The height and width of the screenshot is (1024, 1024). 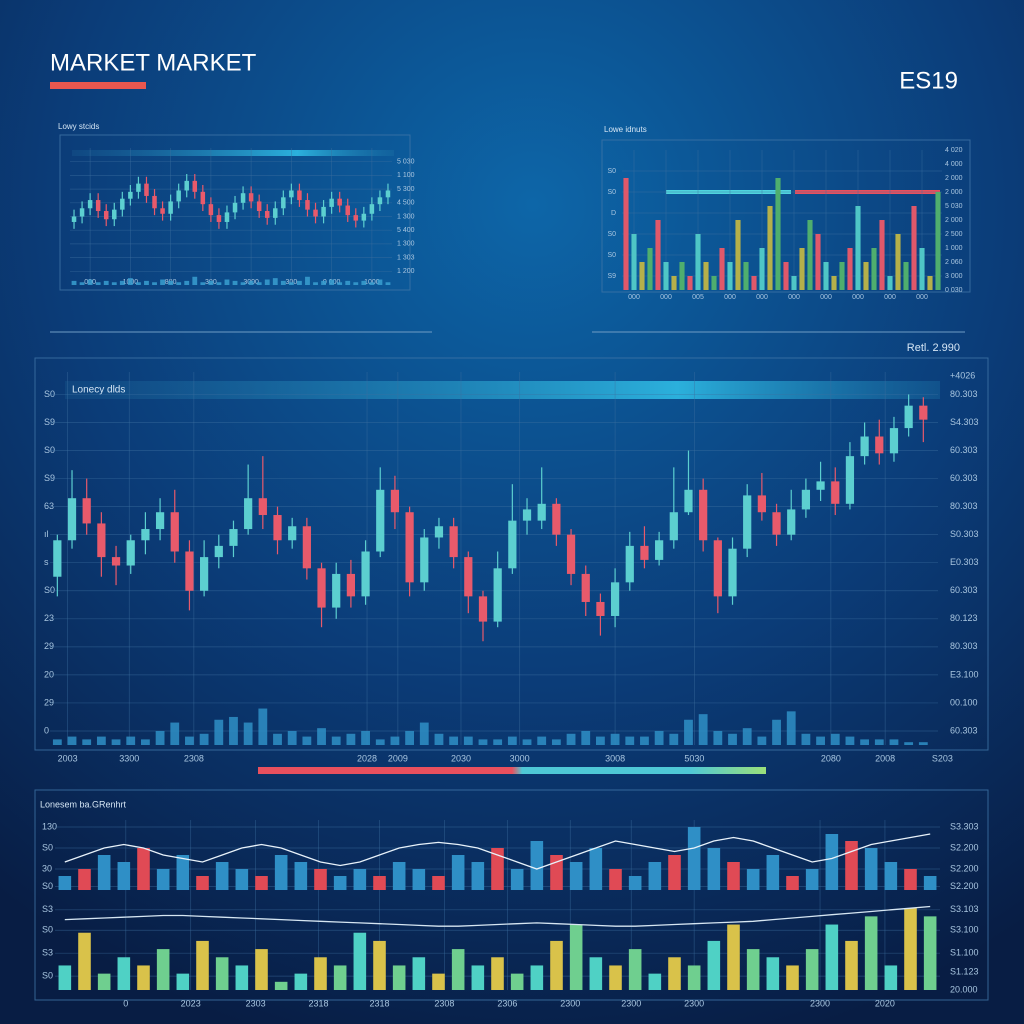 I want to click on y2-tick-label: 1 000, so click(x=954, y=248).